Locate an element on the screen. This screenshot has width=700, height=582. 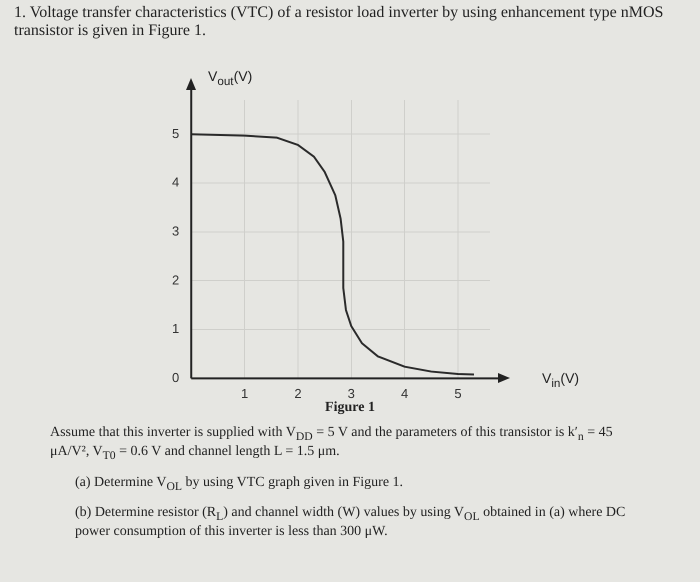
chart-title: 1. Voltage transfer characteristics (VTC) of a resistor load inverter by using enhancement type nMOS transistor is given in Figure 1. is located at coordinates (339, 22).